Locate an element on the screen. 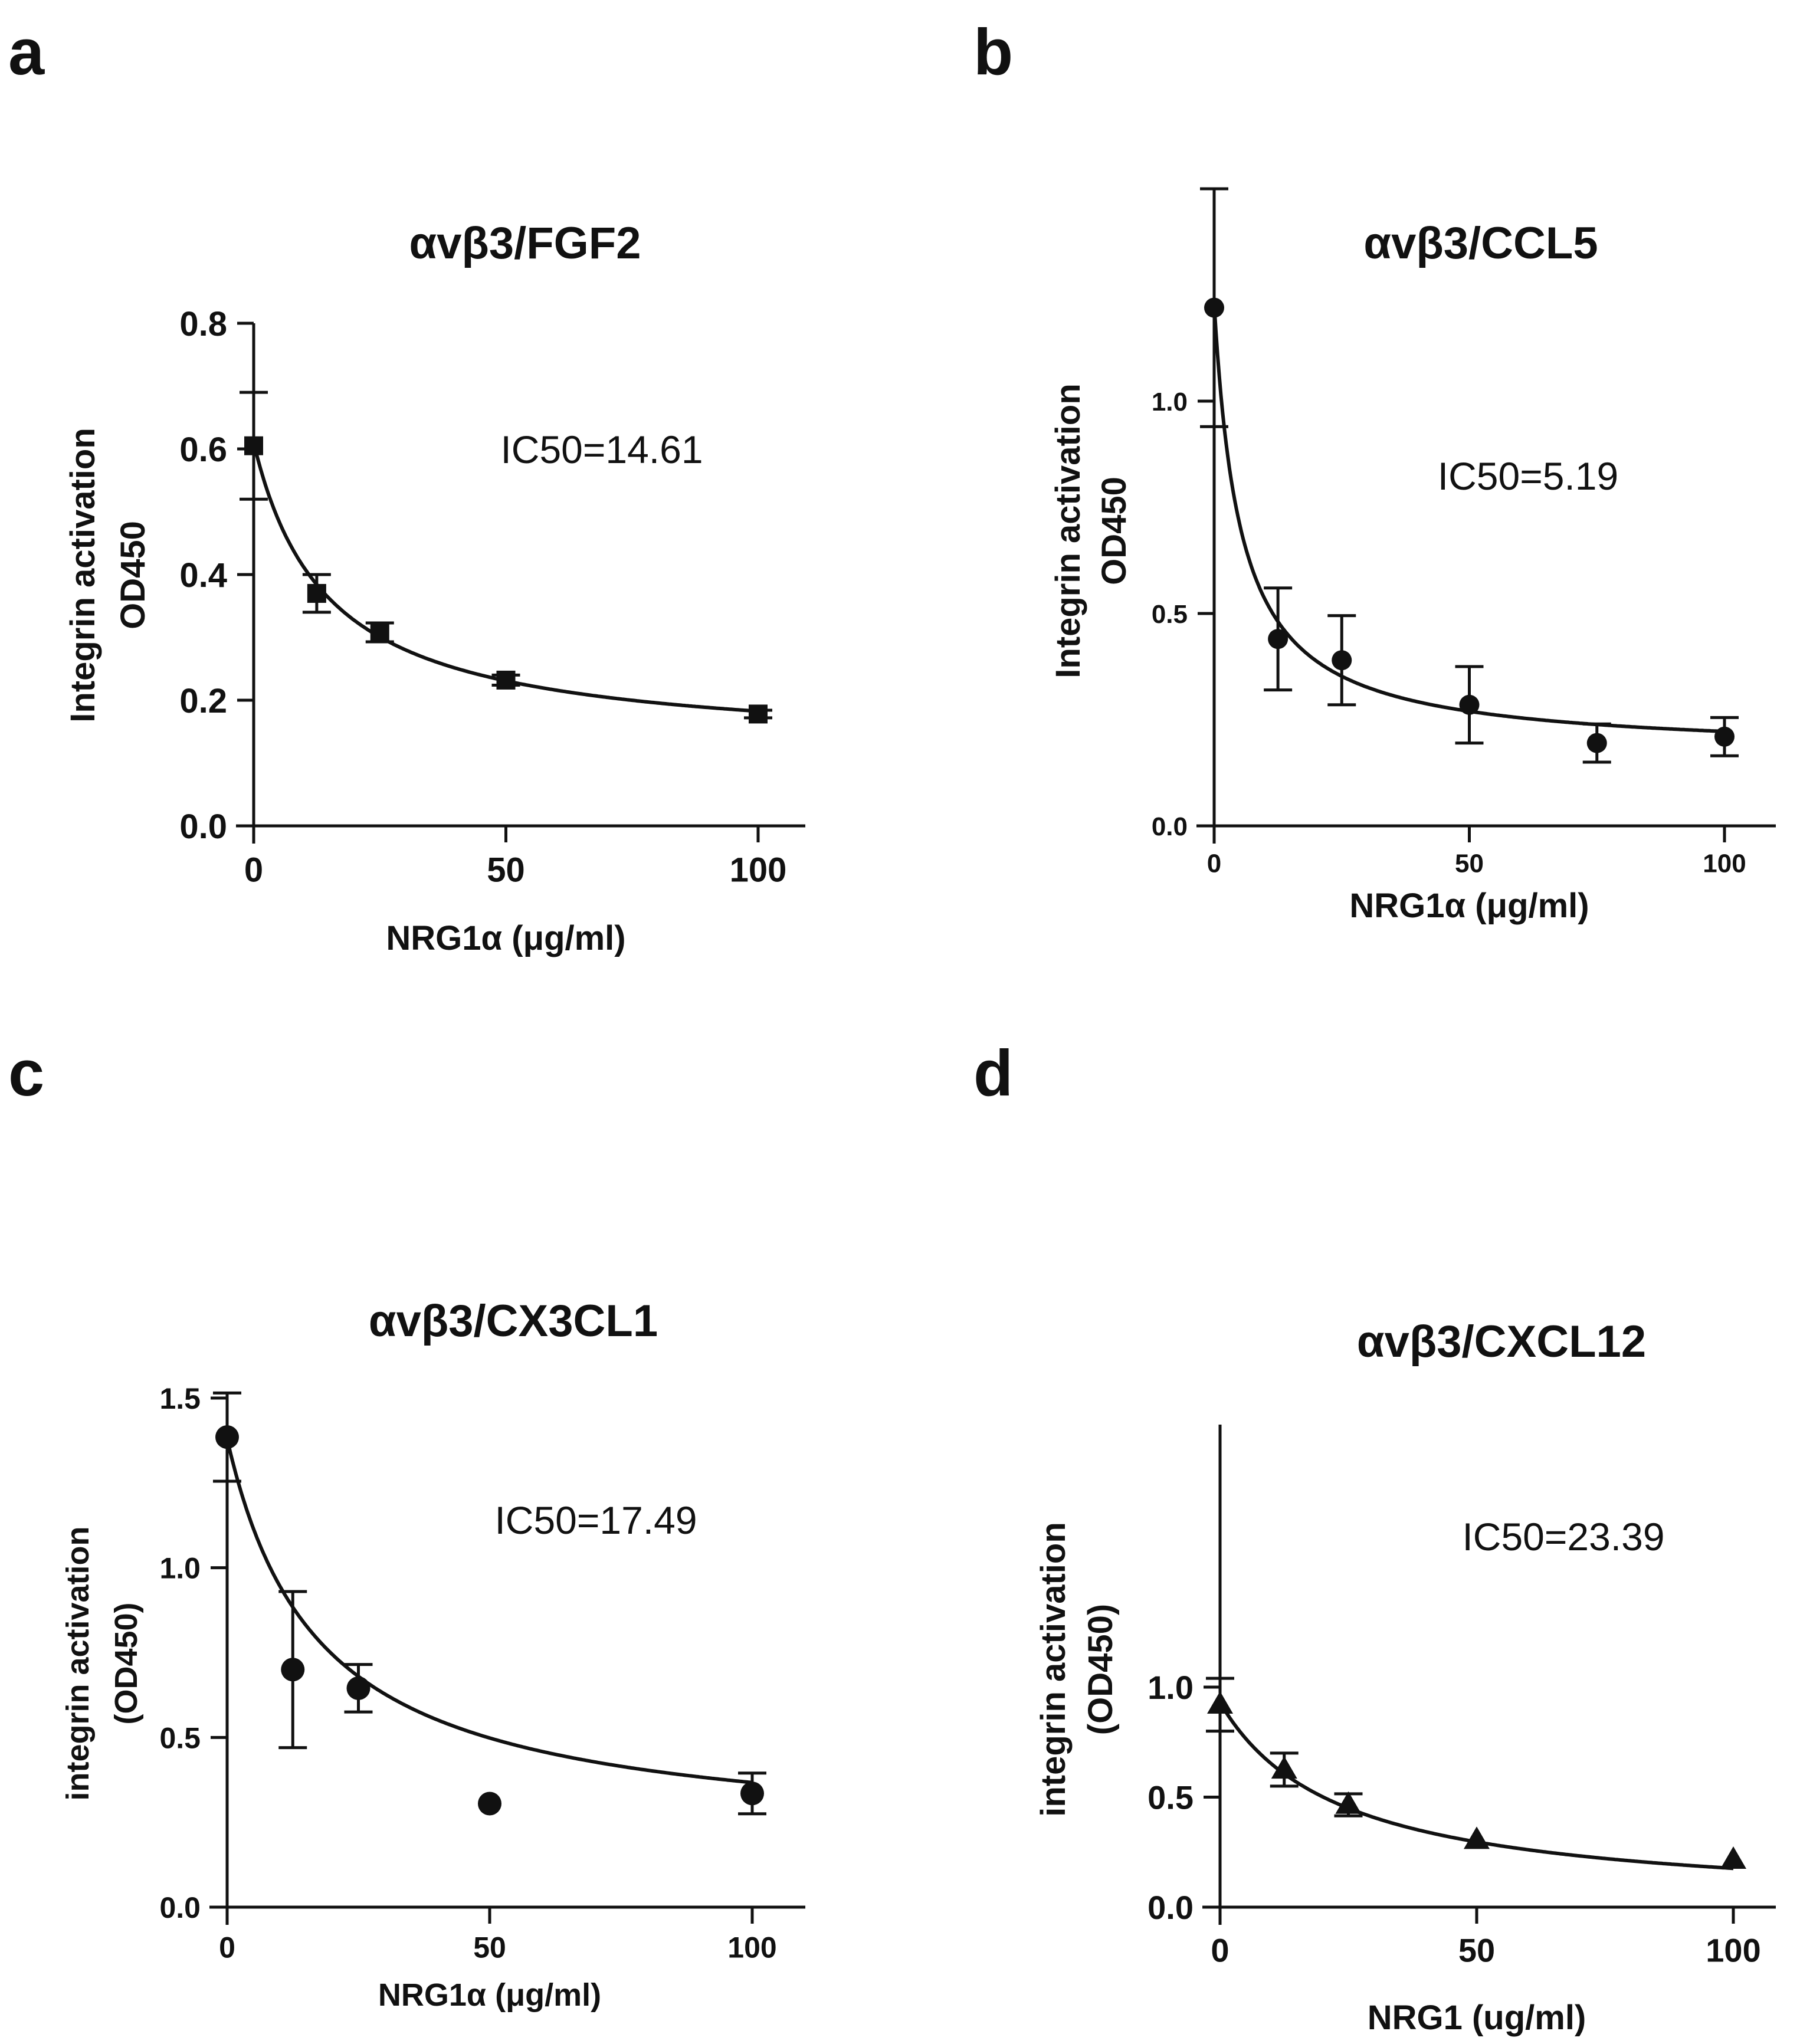  chart-title: αvβ3/CCL5 is located at coordinates (1480, 243).